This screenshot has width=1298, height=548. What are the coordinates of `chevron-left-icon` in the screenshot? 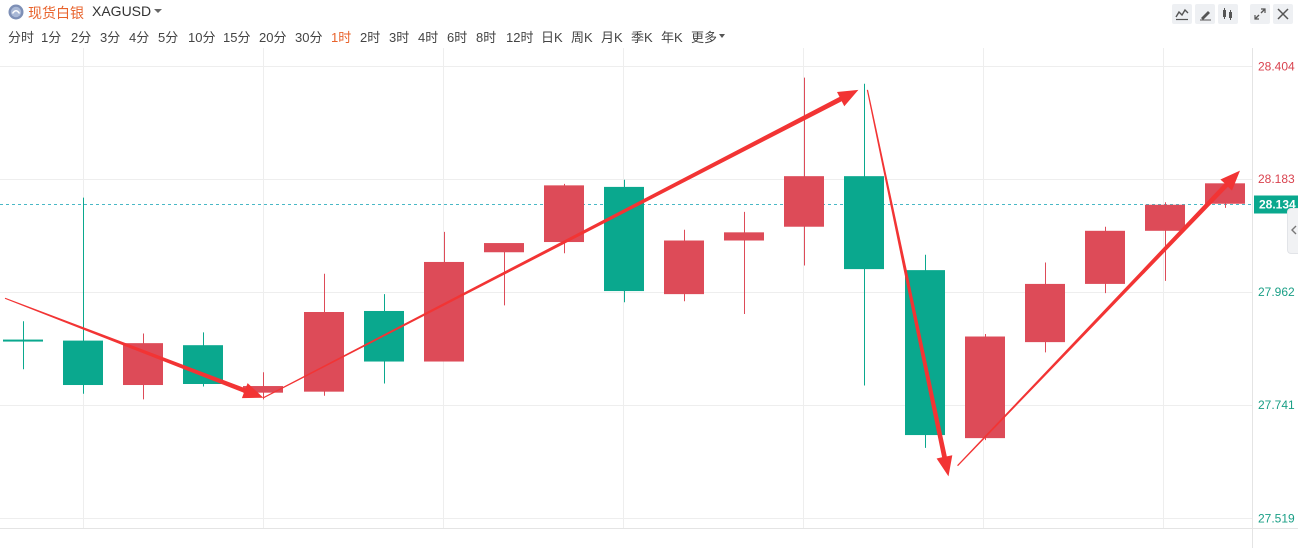 It's located at (1293, 230).